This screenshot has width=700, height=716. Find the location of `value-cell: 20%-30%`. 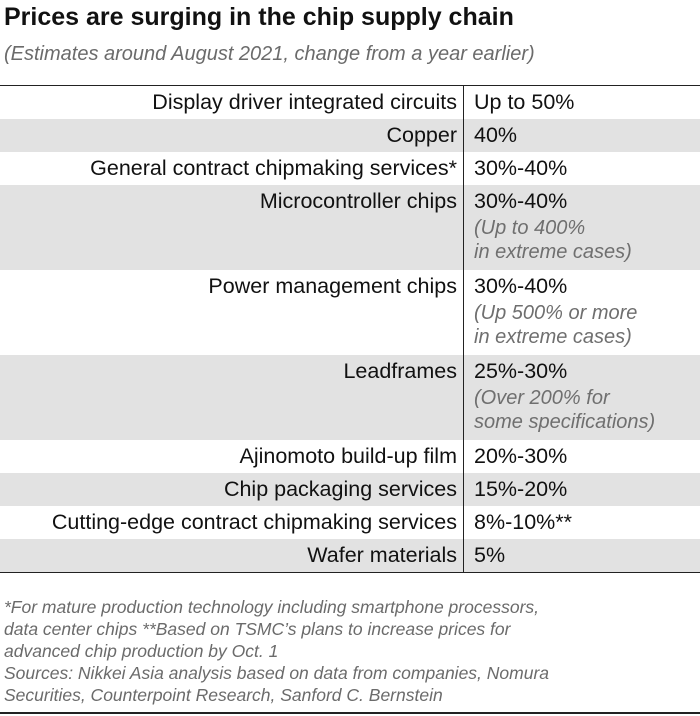

value-cell: 20%-30% is located at coordinates (582, 456).